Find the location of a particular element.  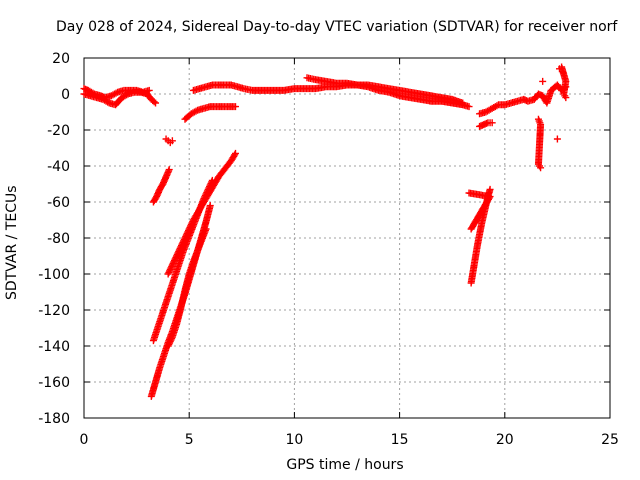

y-tick-label: 20 is located at coordinates (61, 59).